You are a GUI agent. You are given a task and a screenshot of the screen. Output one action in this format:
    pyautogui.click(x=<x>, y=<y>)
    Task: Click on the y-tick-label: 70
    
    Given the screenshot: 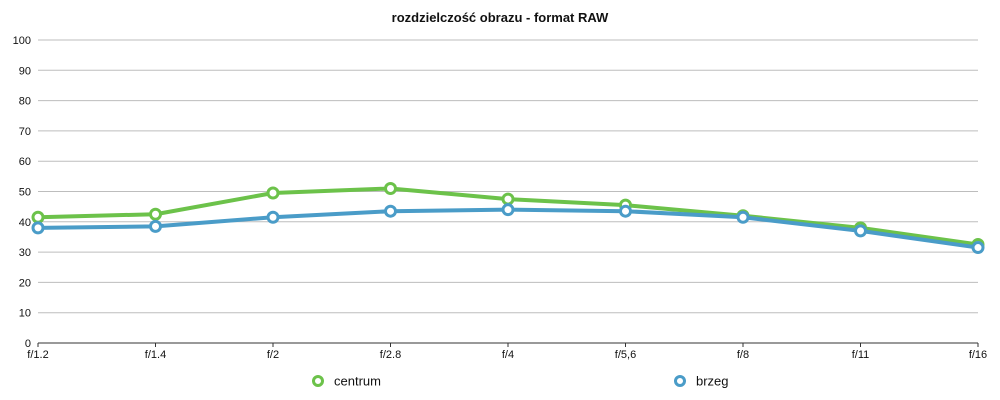 What is the action you would take?
    pyautogui.click(x=25, y=132)
    